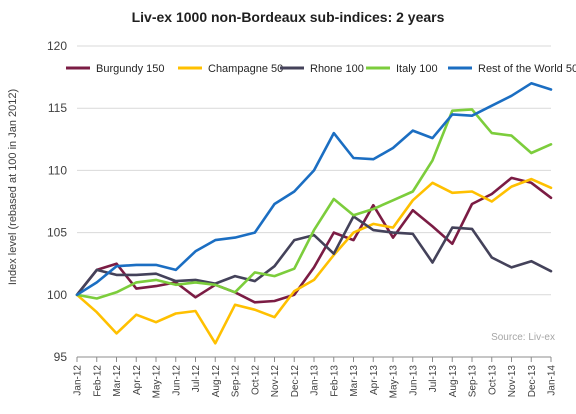 This screenshot has height=414, width=576. What do you see at coordinates (78, 380) in the screenshot?
I see `x-tick-label: Jan-12` at bounding box center [78, 380].